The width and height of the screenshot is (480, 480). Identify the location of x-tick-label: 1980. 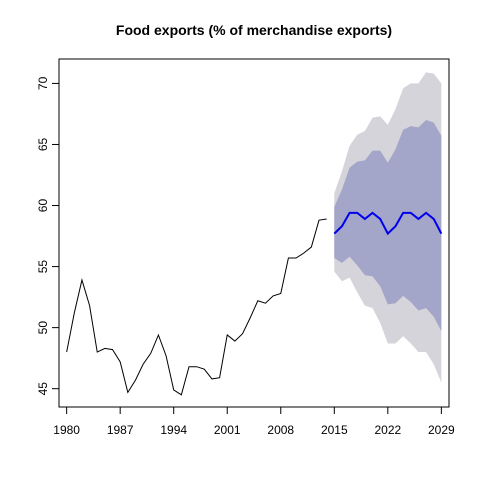
(66, 430).